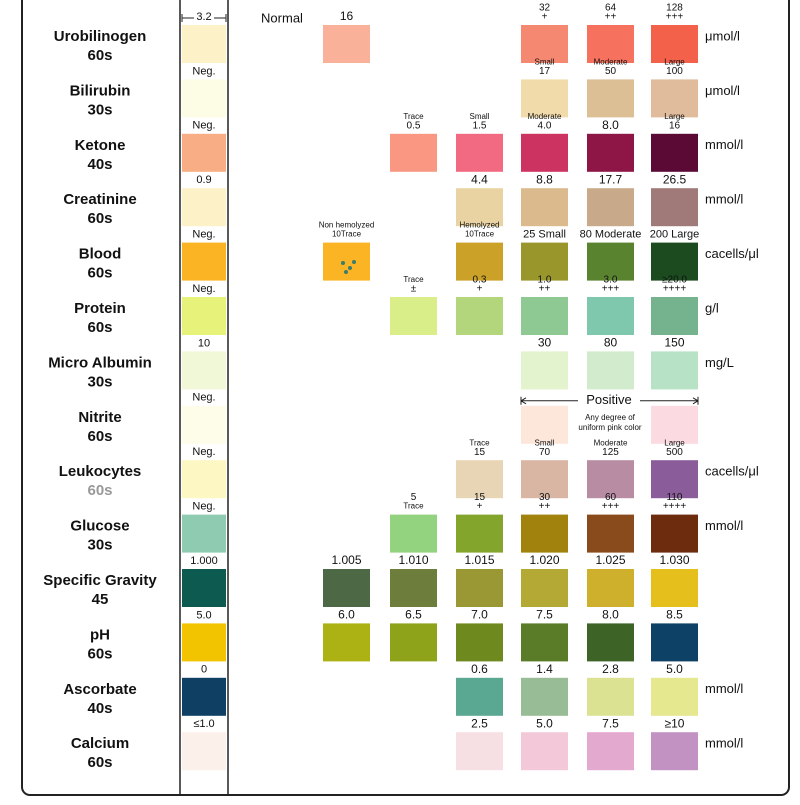  Describe the element at coordinates (675, 179) in the screenshot. I see `cell-label: 26.5` at that location.